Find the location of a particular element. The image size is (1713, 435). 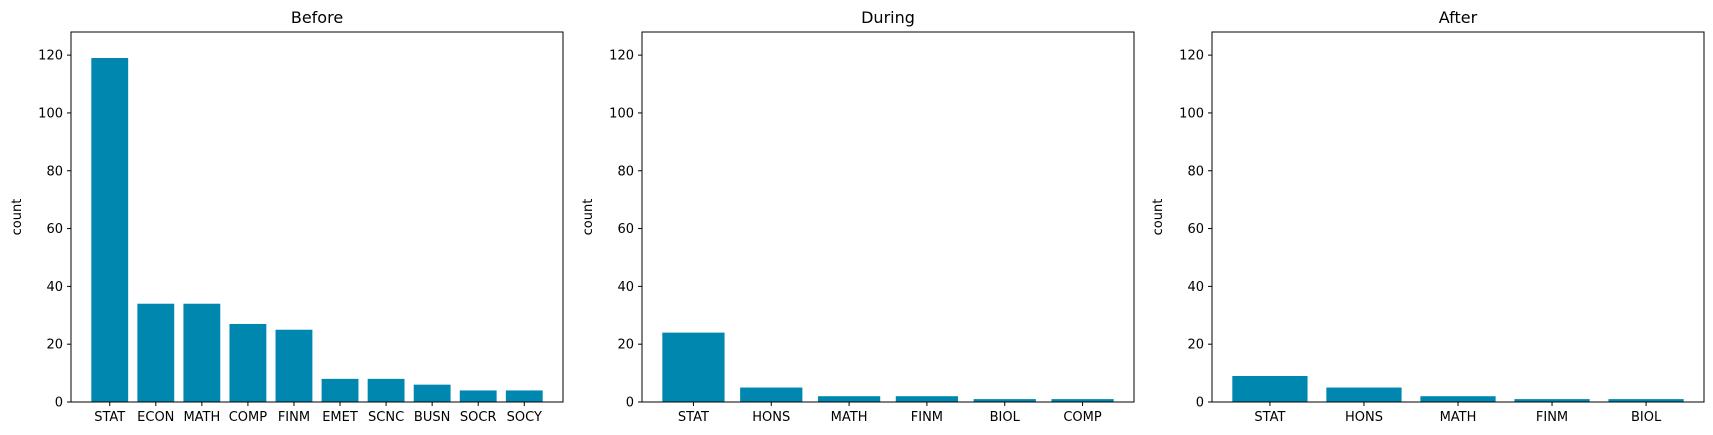

bar-socr is located at coordinates (478, 396).